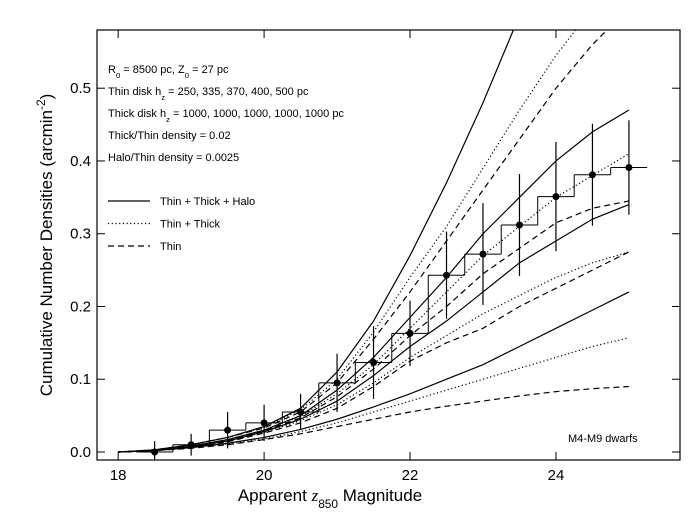 This screenshot has height=524, width=692. Describe the element at coordinates (41, 104) in the screenshot. I see `text-part: -2` at that location.